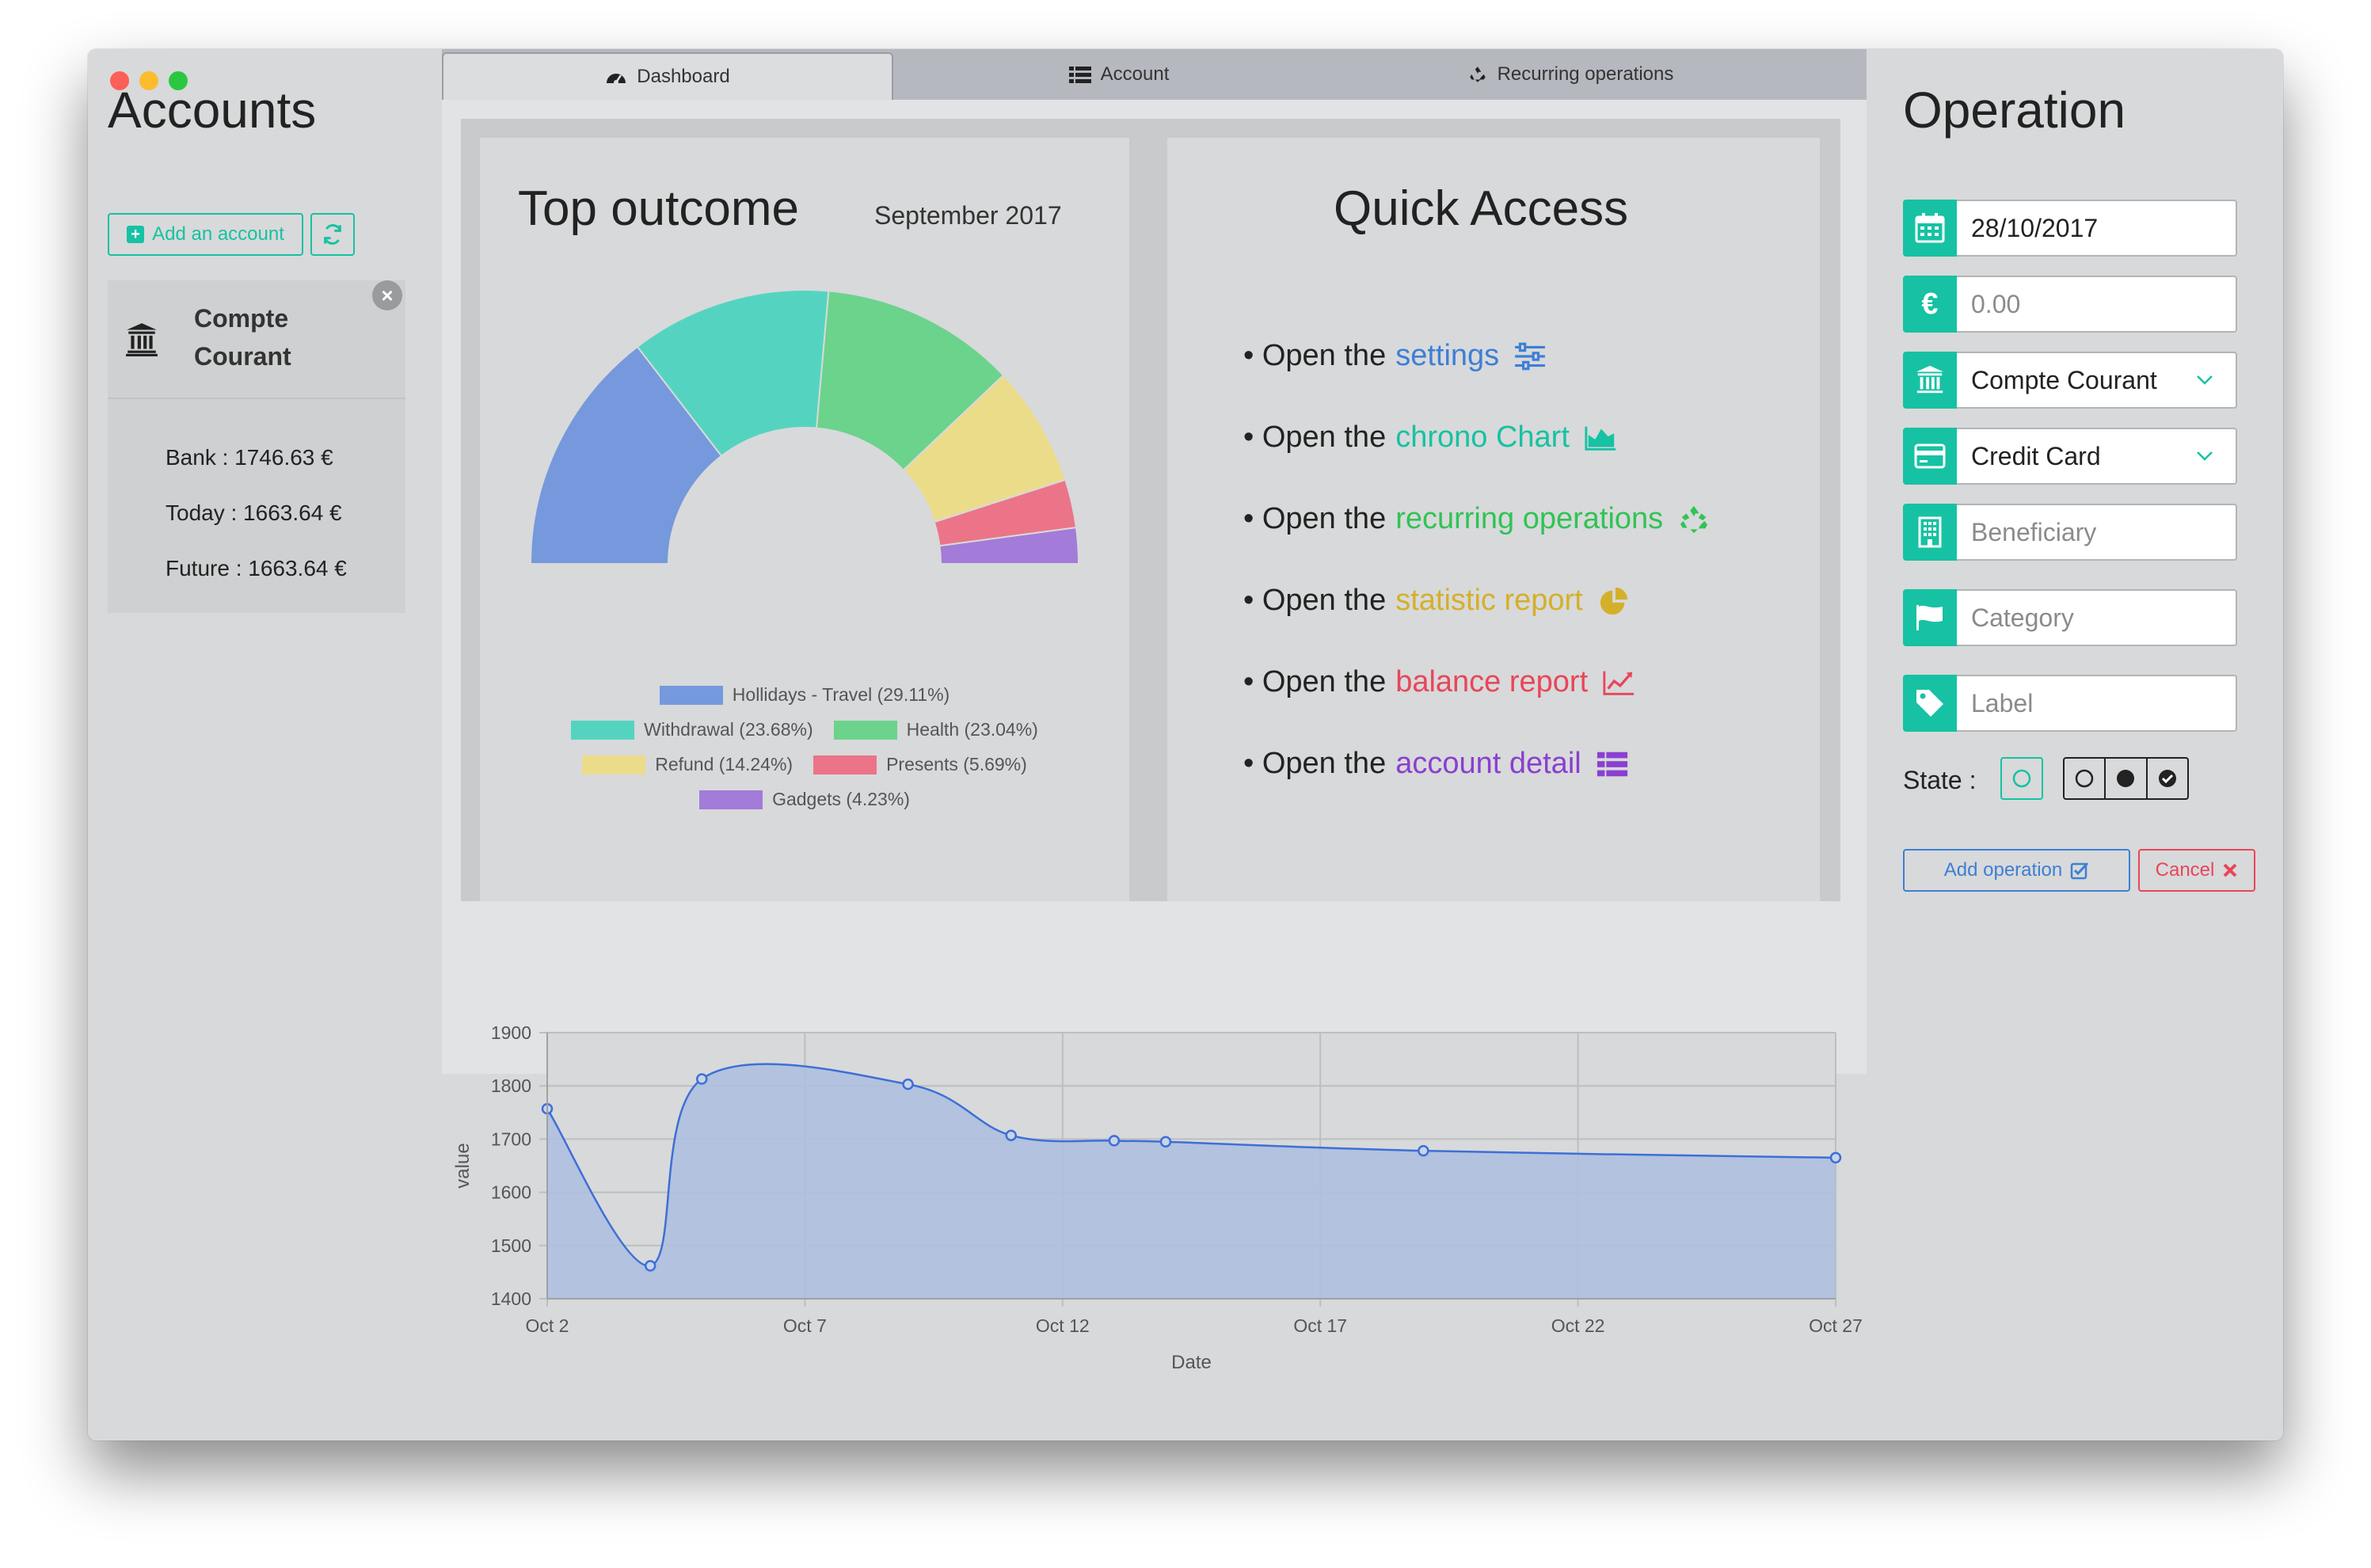 This screenshot has width=2371, height=1568. Describe the element at coordinates (805, 695) in the screenshot. I see `legend-item: Hollidays - Travel (29.11%)` at that location.